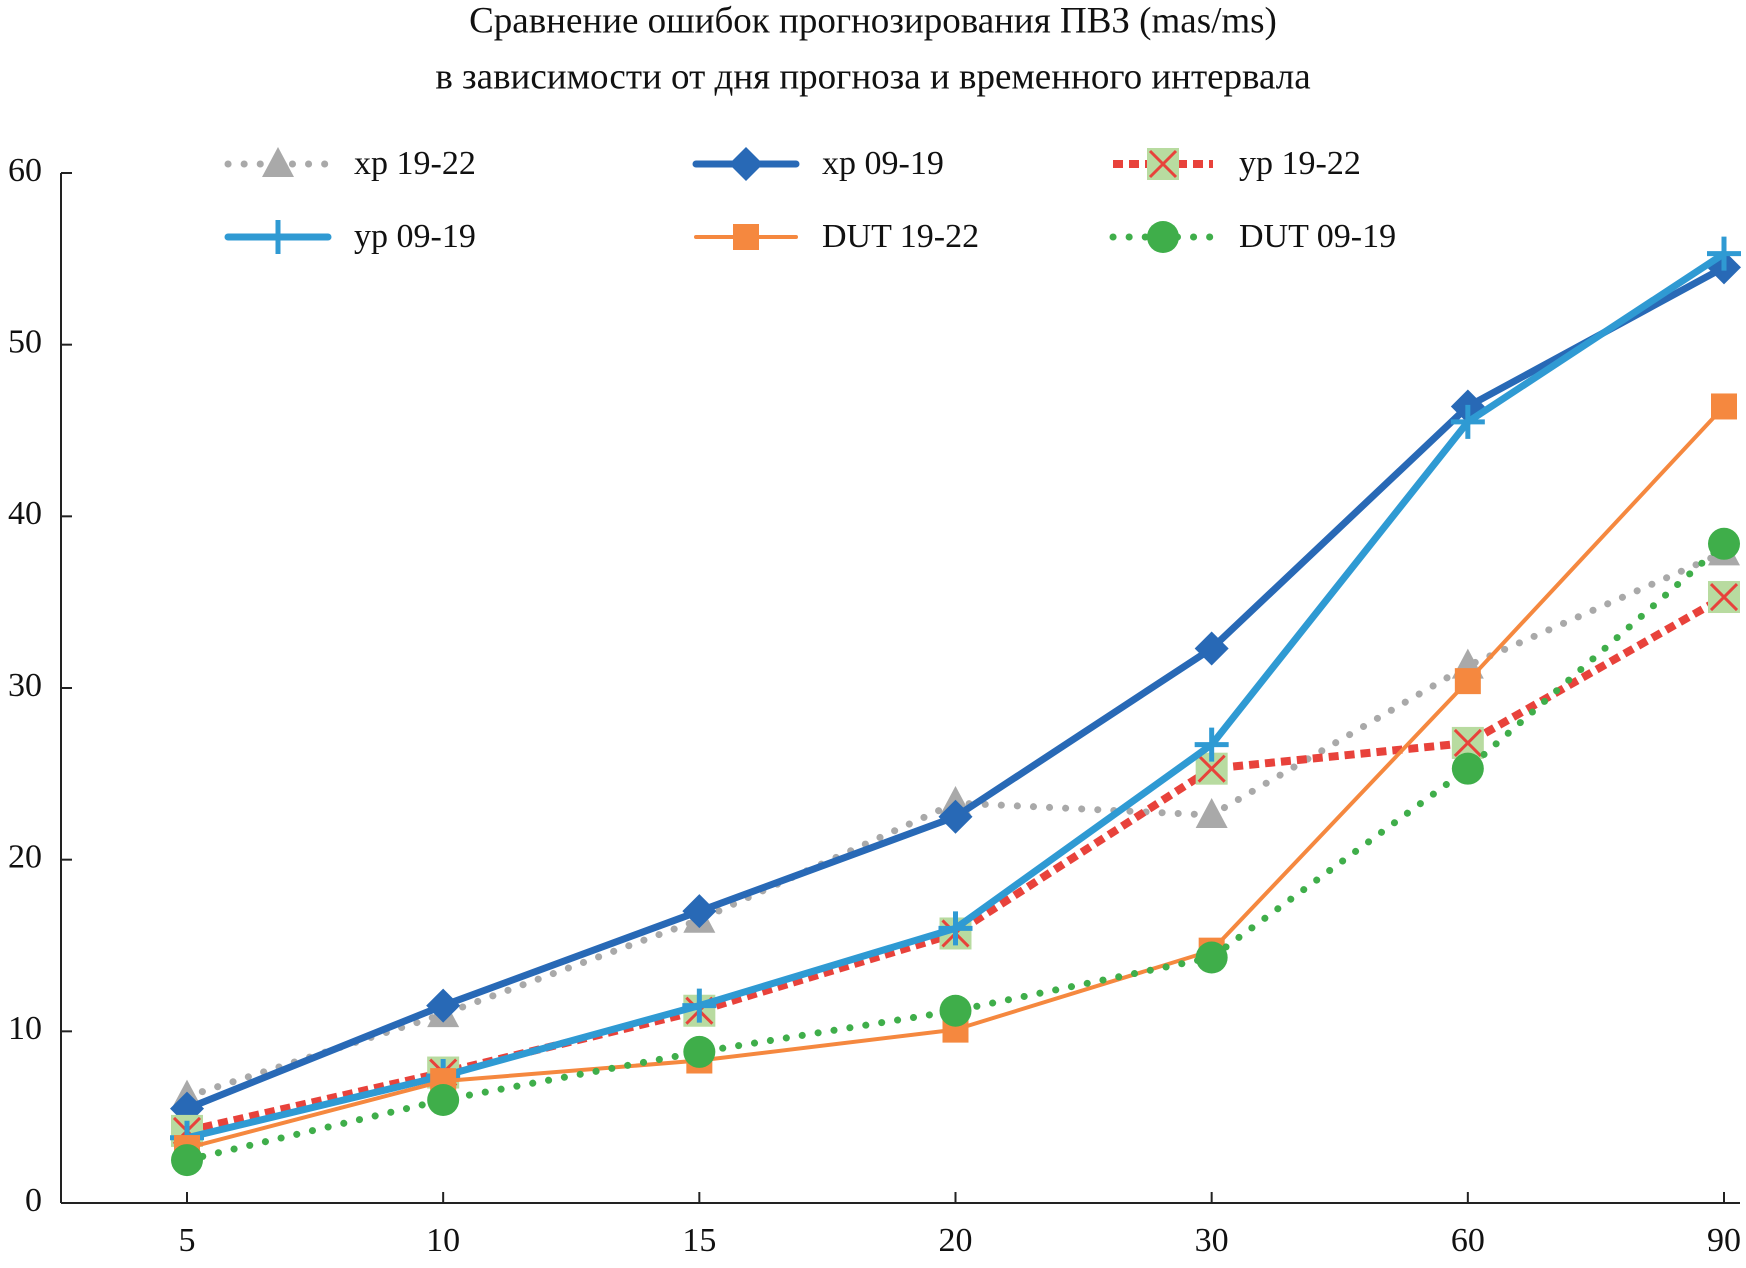  What do you see at coordinates (187, 1240) in the screenshot?
I see `x-tick-label: 5` at bounding box center [187, 1240].